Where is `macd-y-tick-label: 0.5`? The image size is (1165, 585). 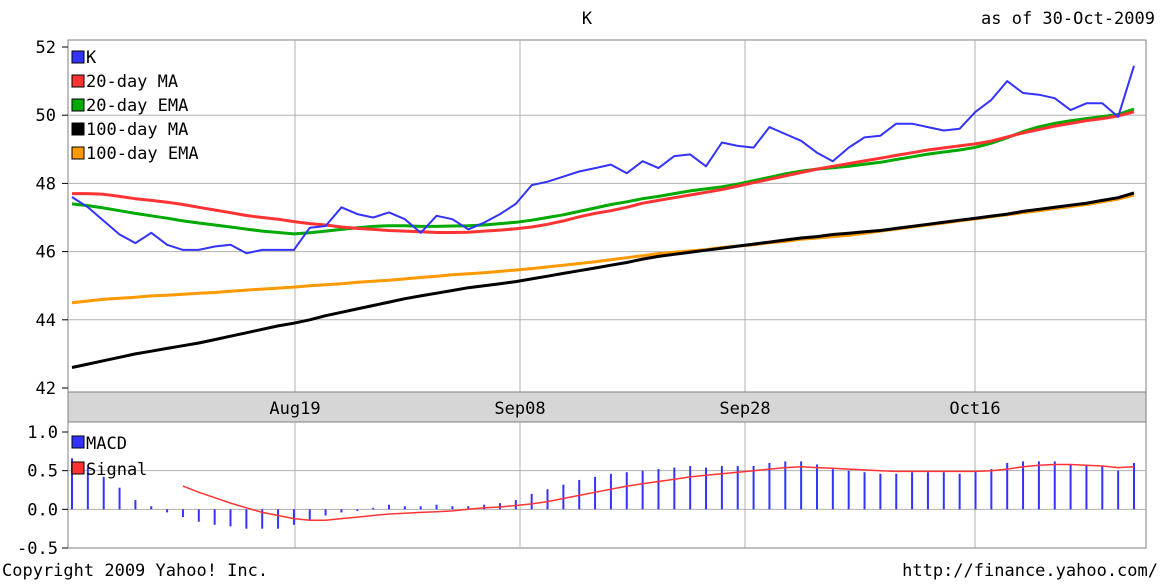 macd-y-tick-label: 0.5 is located at coordinates (42, 472).